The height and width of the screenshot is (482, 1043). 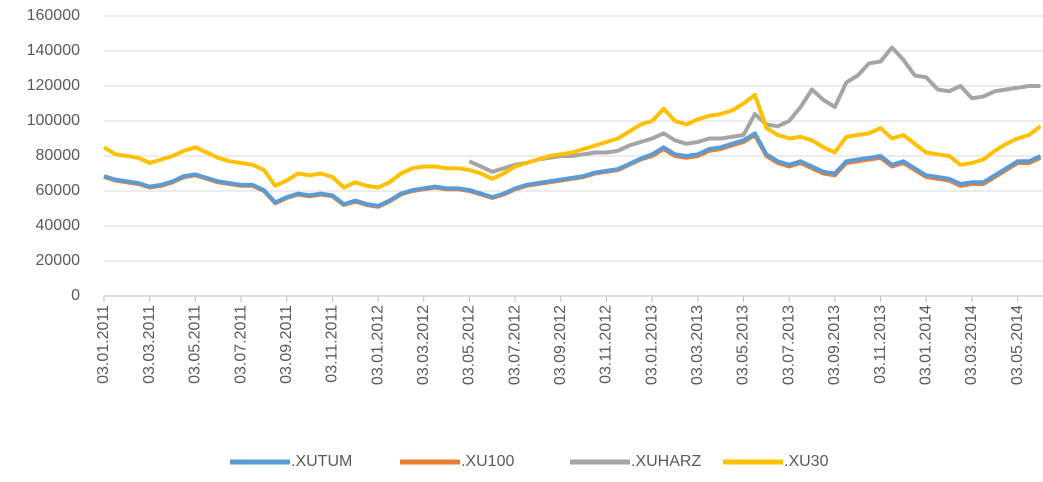 What do you see at coordinates (286, 344) in the screenshot?
I see `x-tick-label: 03.09.2011` at bounding box center [286, 344].